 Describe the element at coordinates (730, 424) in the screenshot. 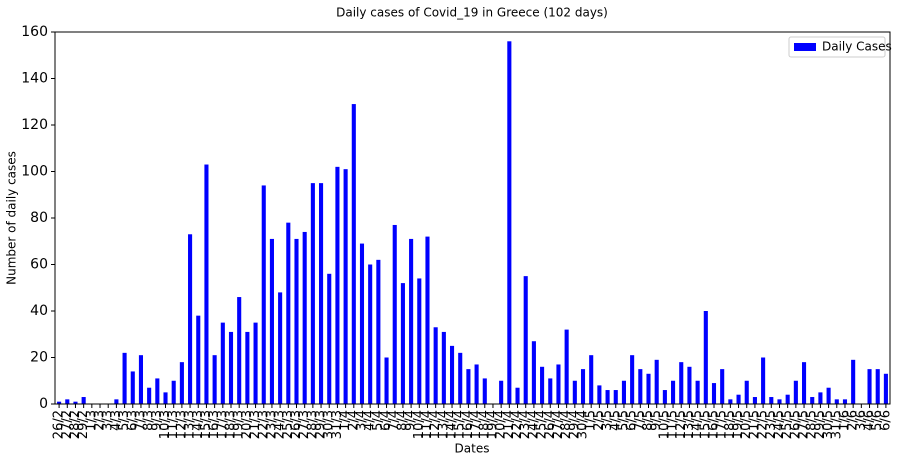

I see `x-tick-label: 18/5` at that location.